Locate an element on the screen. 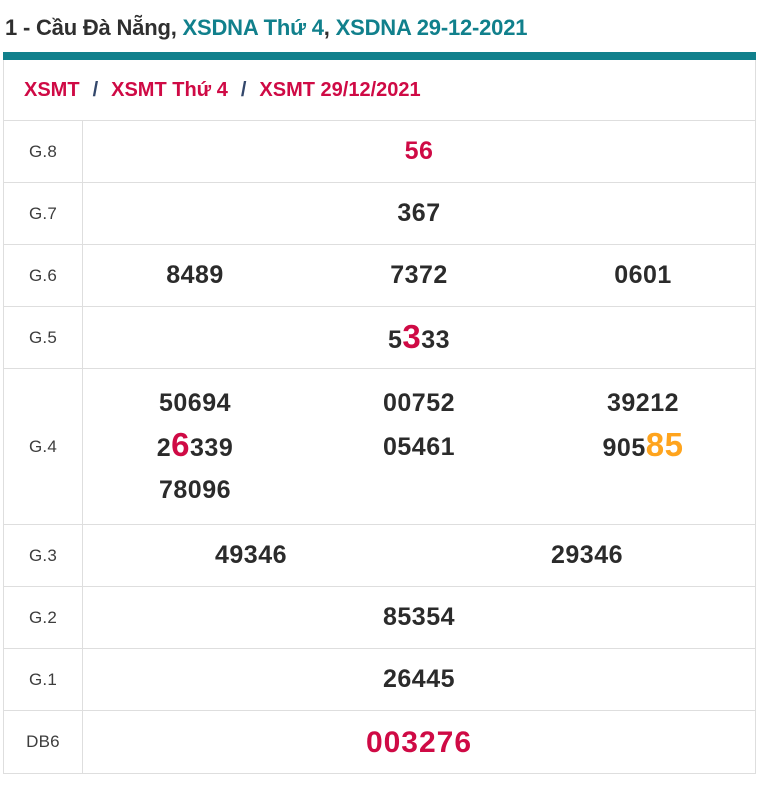 The image size is (757, 788). digits: 78096 is located at coordinates (195, 490).